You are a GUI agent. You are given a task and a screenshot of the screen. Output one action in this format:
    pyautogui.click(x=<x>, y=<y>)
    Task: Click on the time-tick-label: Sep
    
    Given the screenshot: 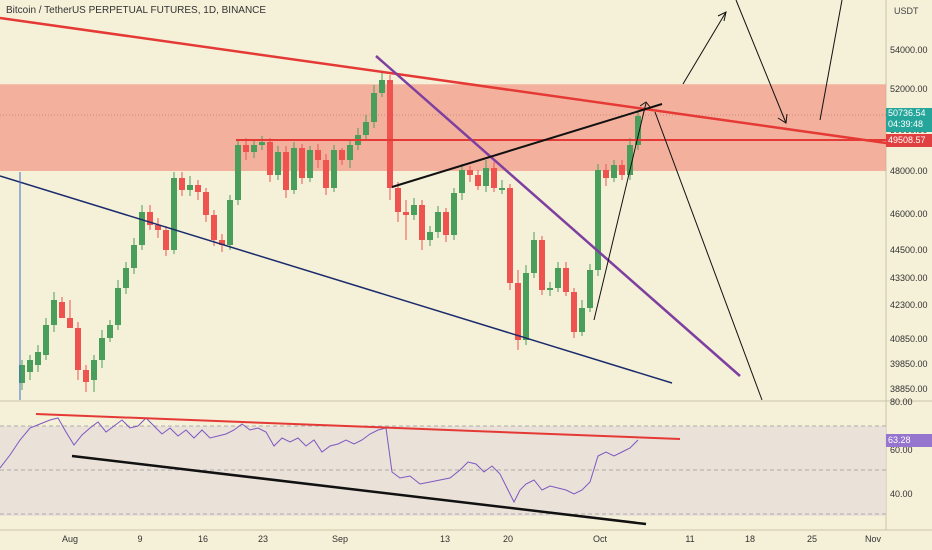 What is the action you would take?
    pyautogui.click(x=340, y=539)
    